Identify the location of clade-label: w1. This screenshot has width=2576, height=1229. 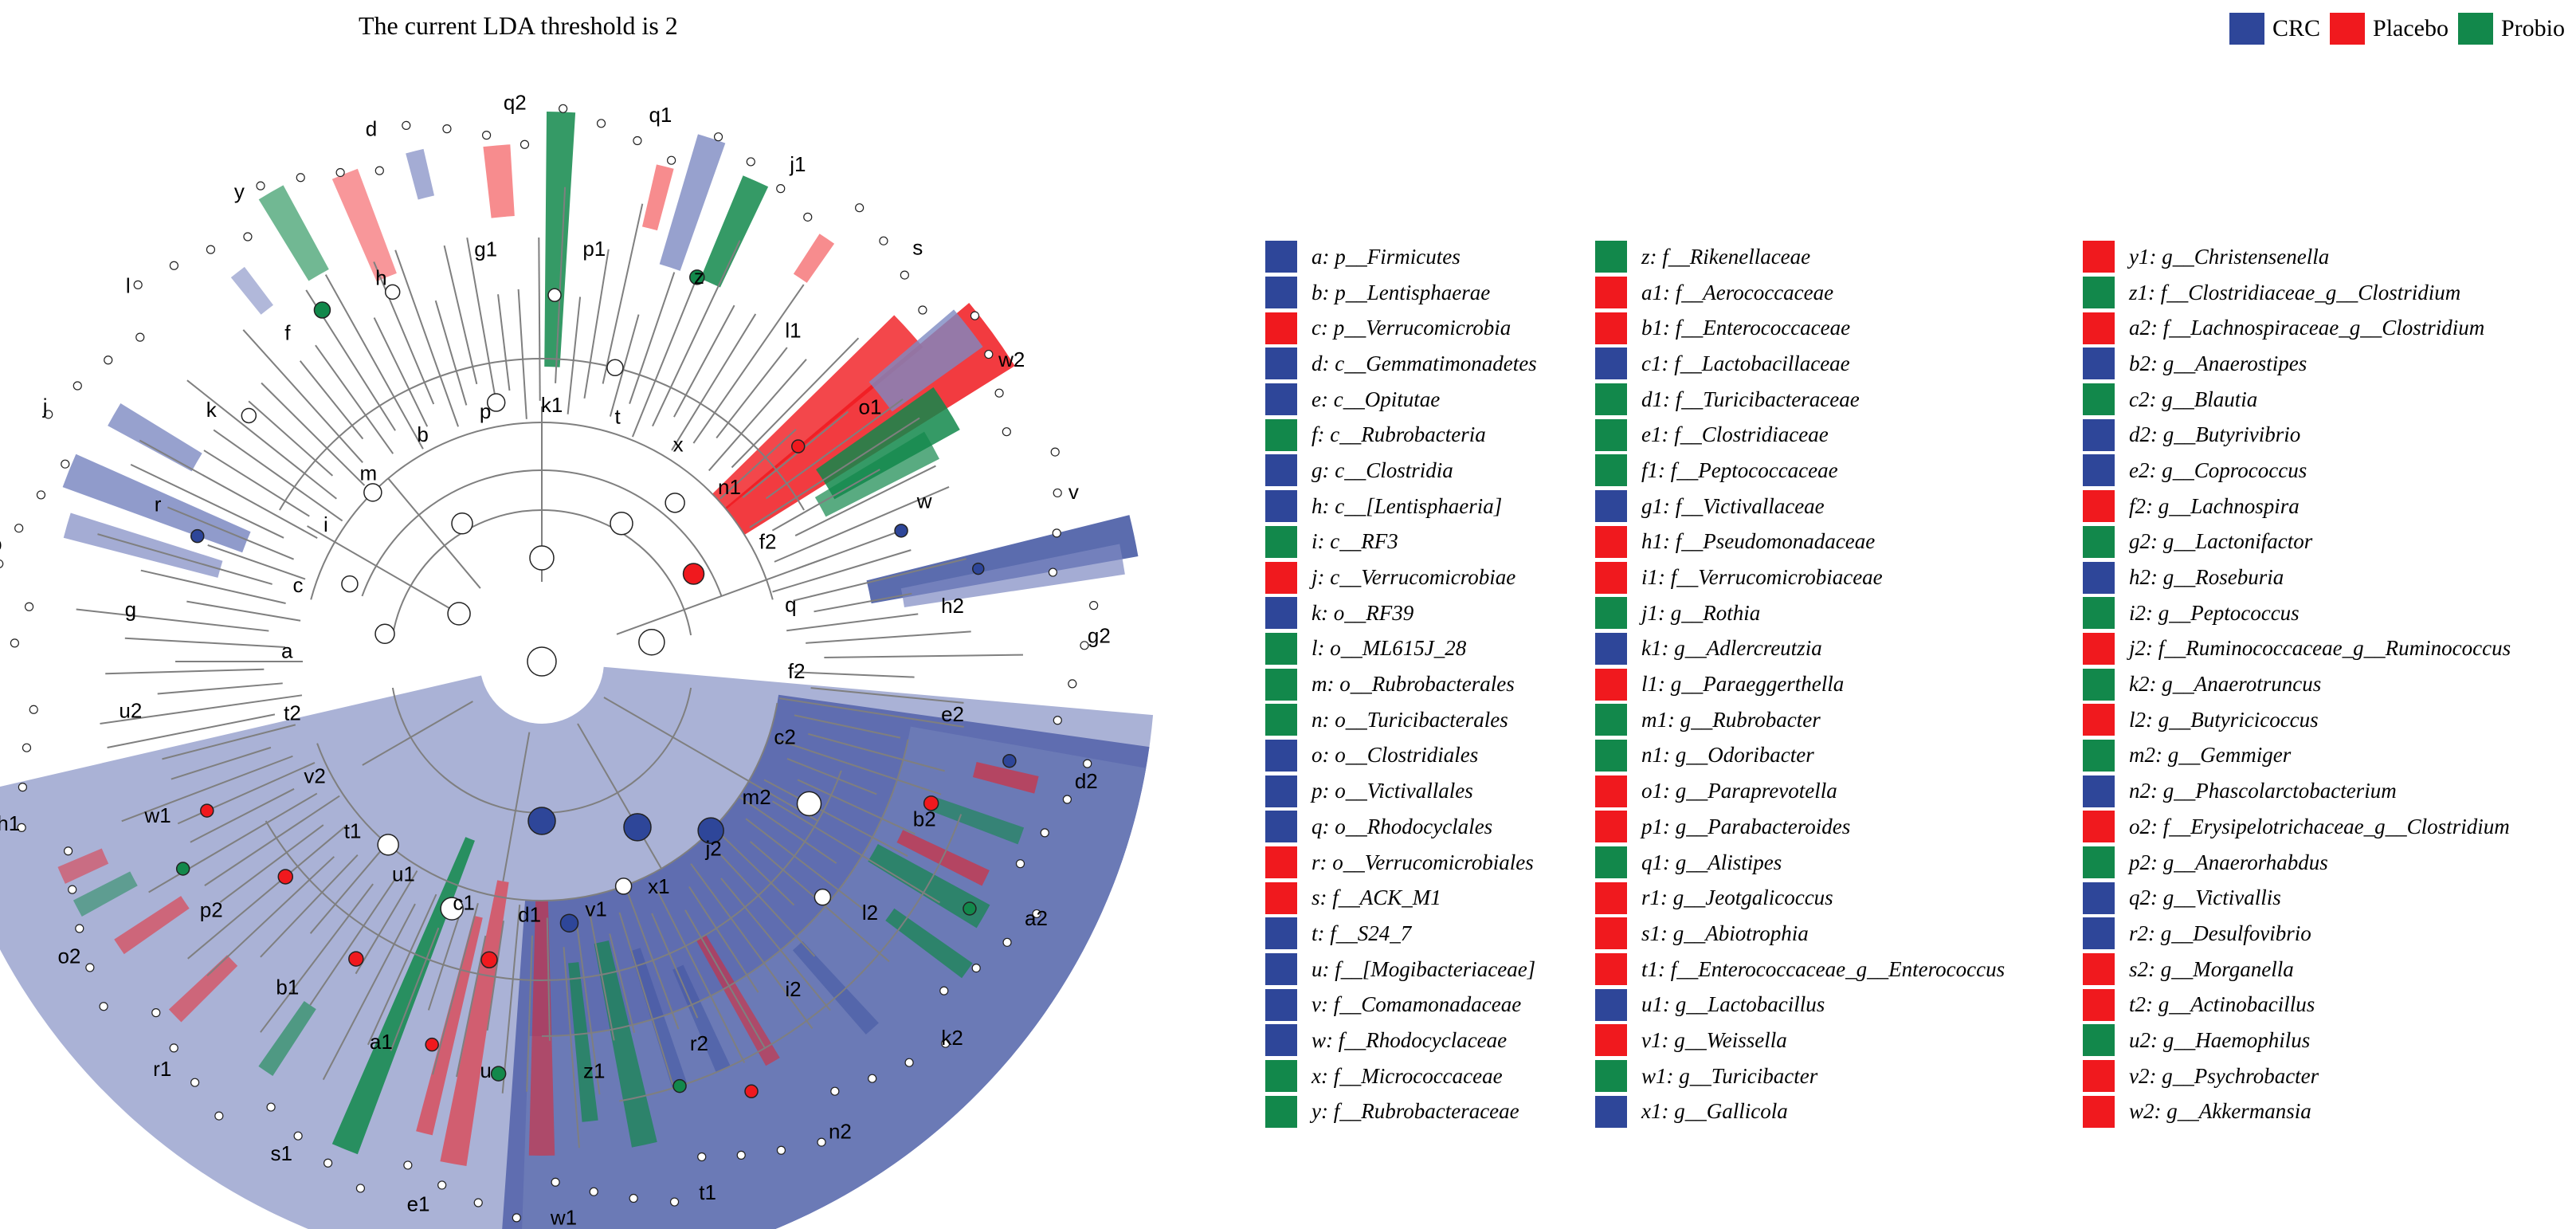
(563, 1217).